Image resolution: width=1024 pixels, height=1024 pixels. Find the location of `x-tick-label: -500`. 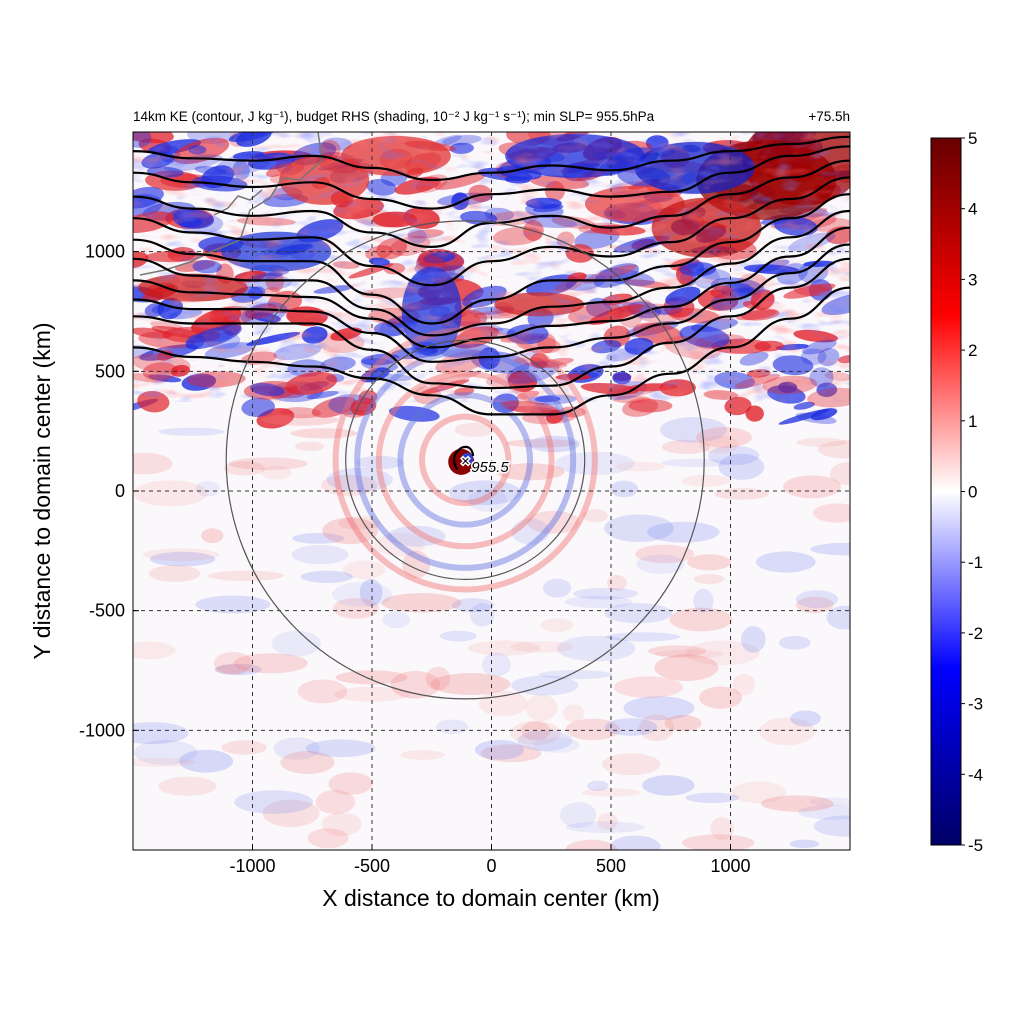

x-tick-label: -500 is located at coordinates (372, 866).